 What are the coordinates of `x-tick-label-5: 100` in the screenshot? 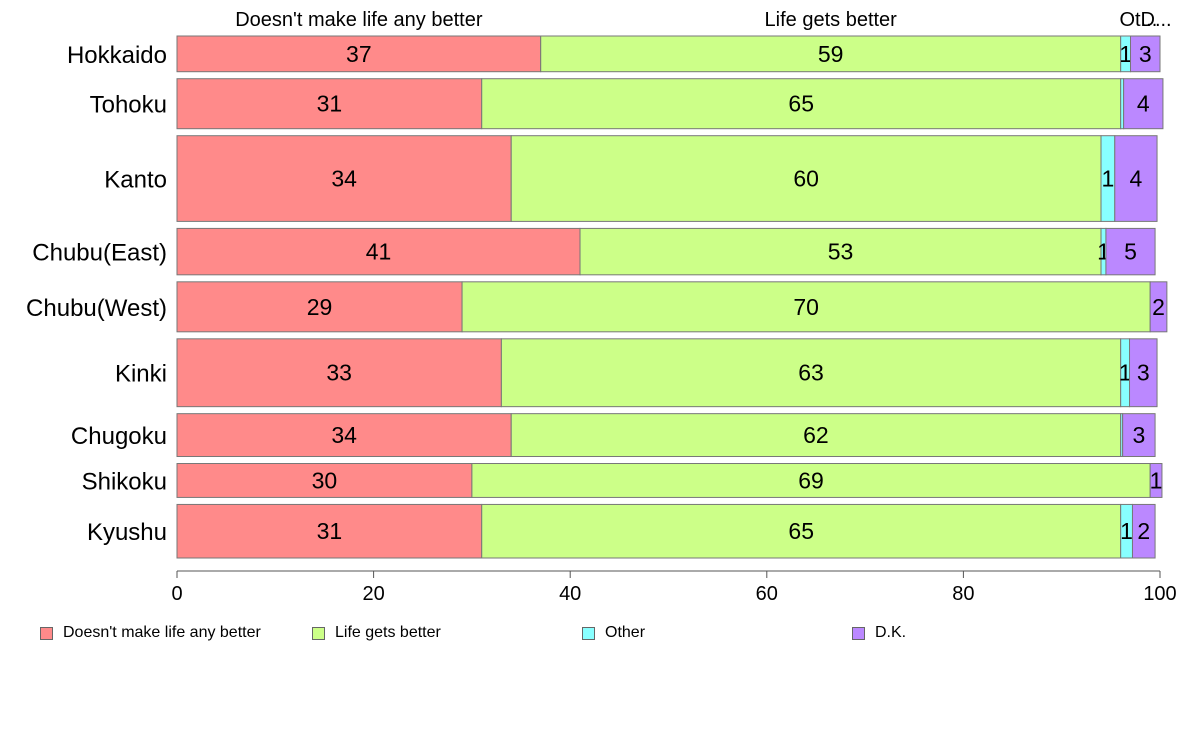 It's located at (1159, 594).